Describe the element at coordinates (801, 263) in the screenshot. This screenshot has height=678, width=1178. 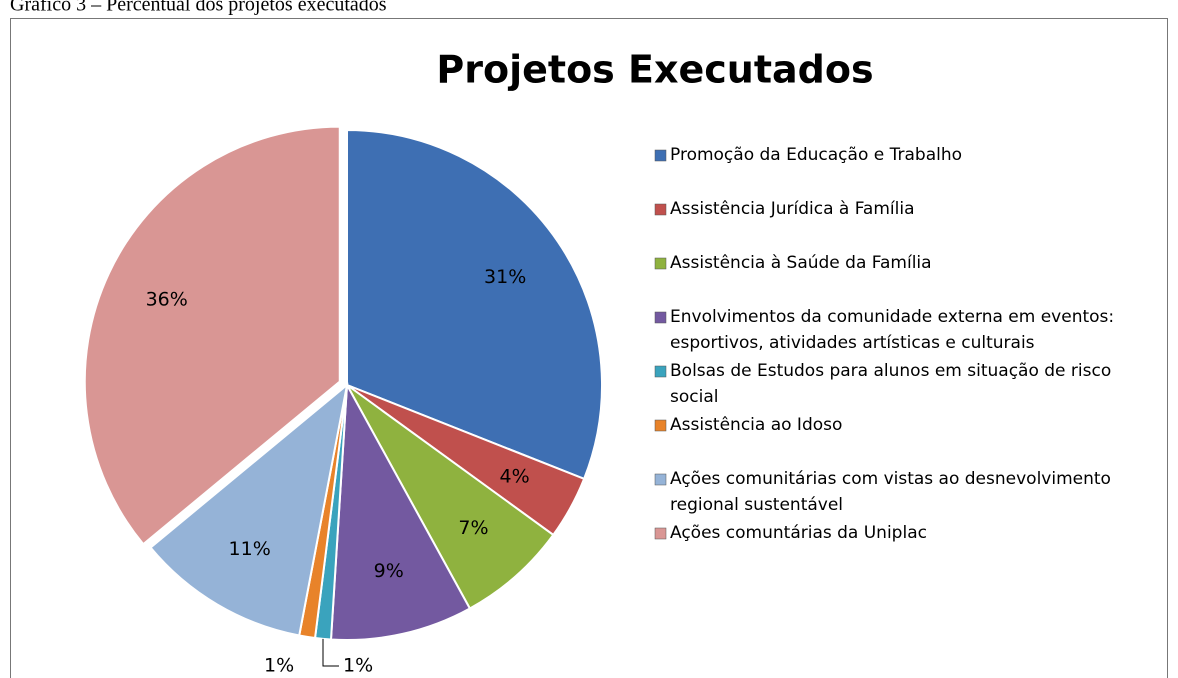
I see `legend-label: Assistência à Saúde da Família` at that location.